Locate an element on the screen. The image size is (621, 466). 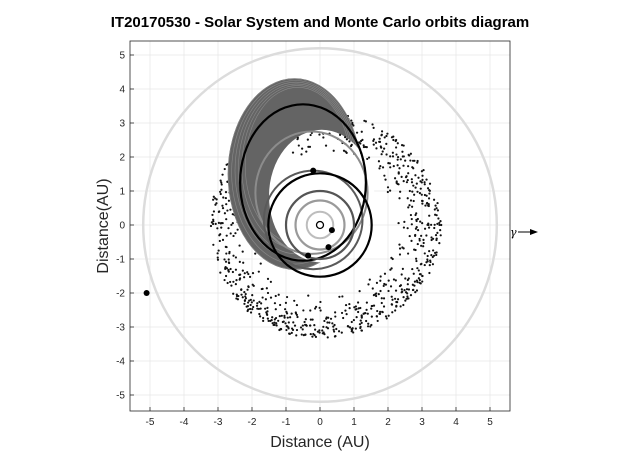
y-tick-label: 0 is located at coordinates (122, 226).